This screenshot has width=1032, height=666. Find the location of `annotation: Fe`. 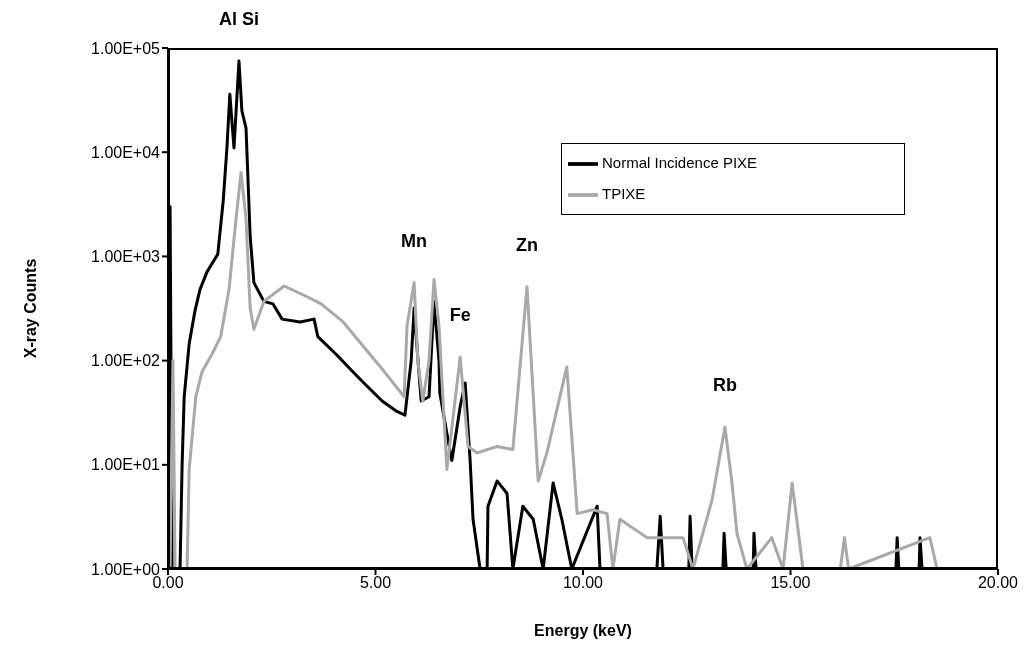

annotation: Fe is located at coordinates (460, 315).